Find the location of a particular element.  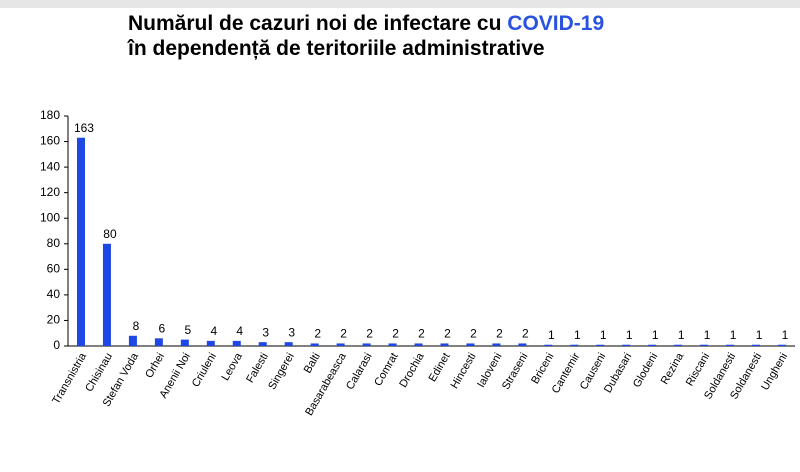

x-tick-label: Comrat is located at coordinates (386, 369).